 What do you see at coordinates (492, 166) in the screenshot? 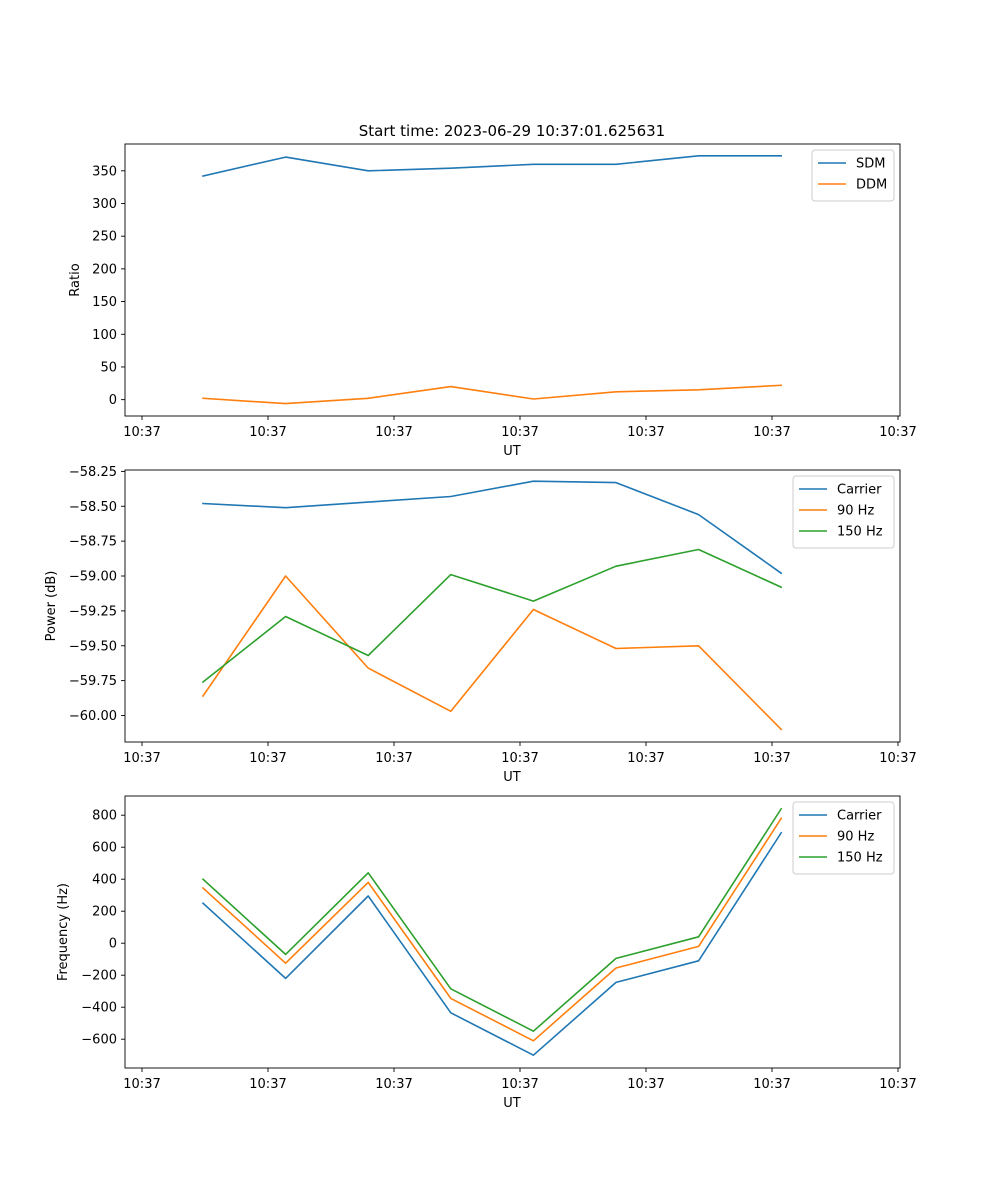
I see `series-line-sdm` at bounding box center [492, 166].